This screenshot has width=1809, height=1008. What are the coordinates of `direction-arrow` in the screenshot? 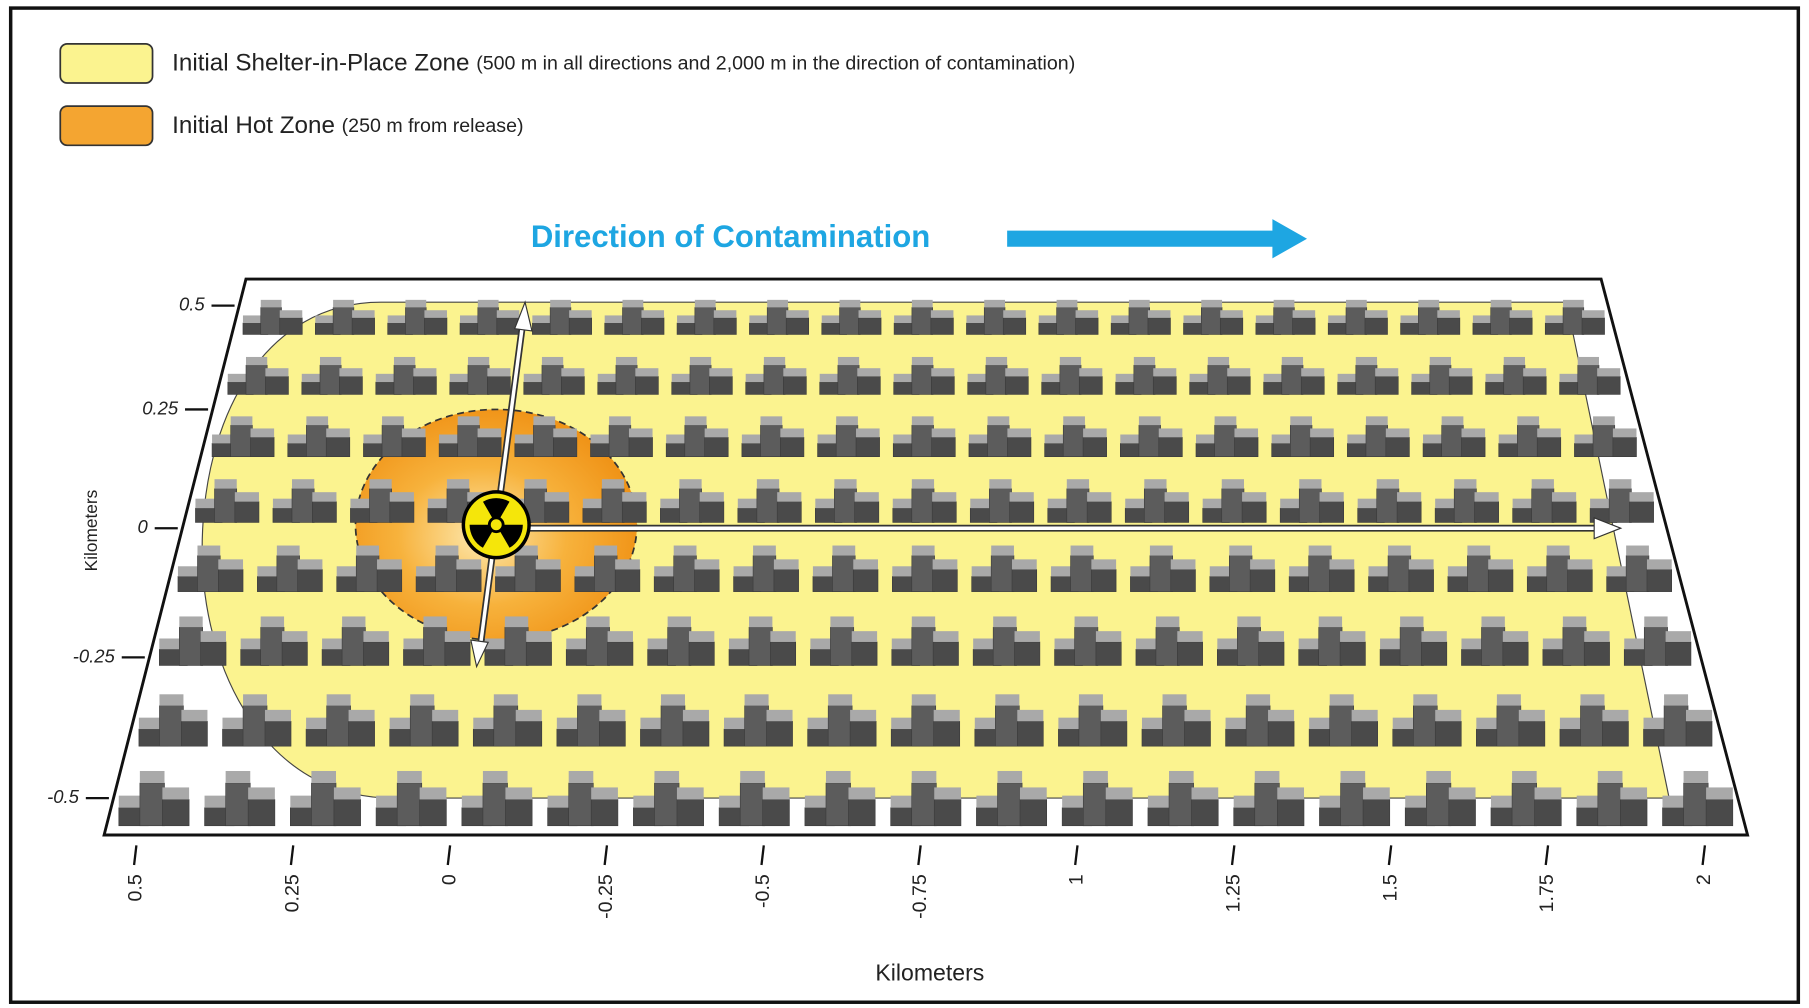 It's located at (1157, 239).